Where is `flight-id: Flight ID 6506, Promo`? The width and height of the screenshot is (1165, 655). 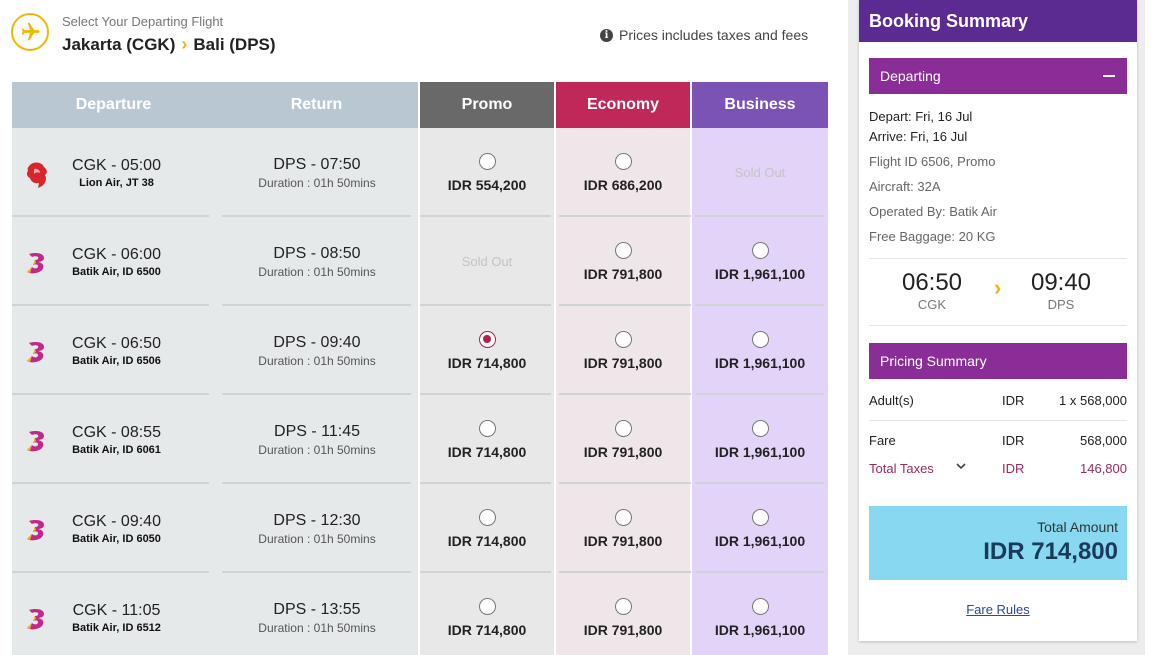
flight-id: Flight ID 6506, Promo is located at coordinates (932, 161).